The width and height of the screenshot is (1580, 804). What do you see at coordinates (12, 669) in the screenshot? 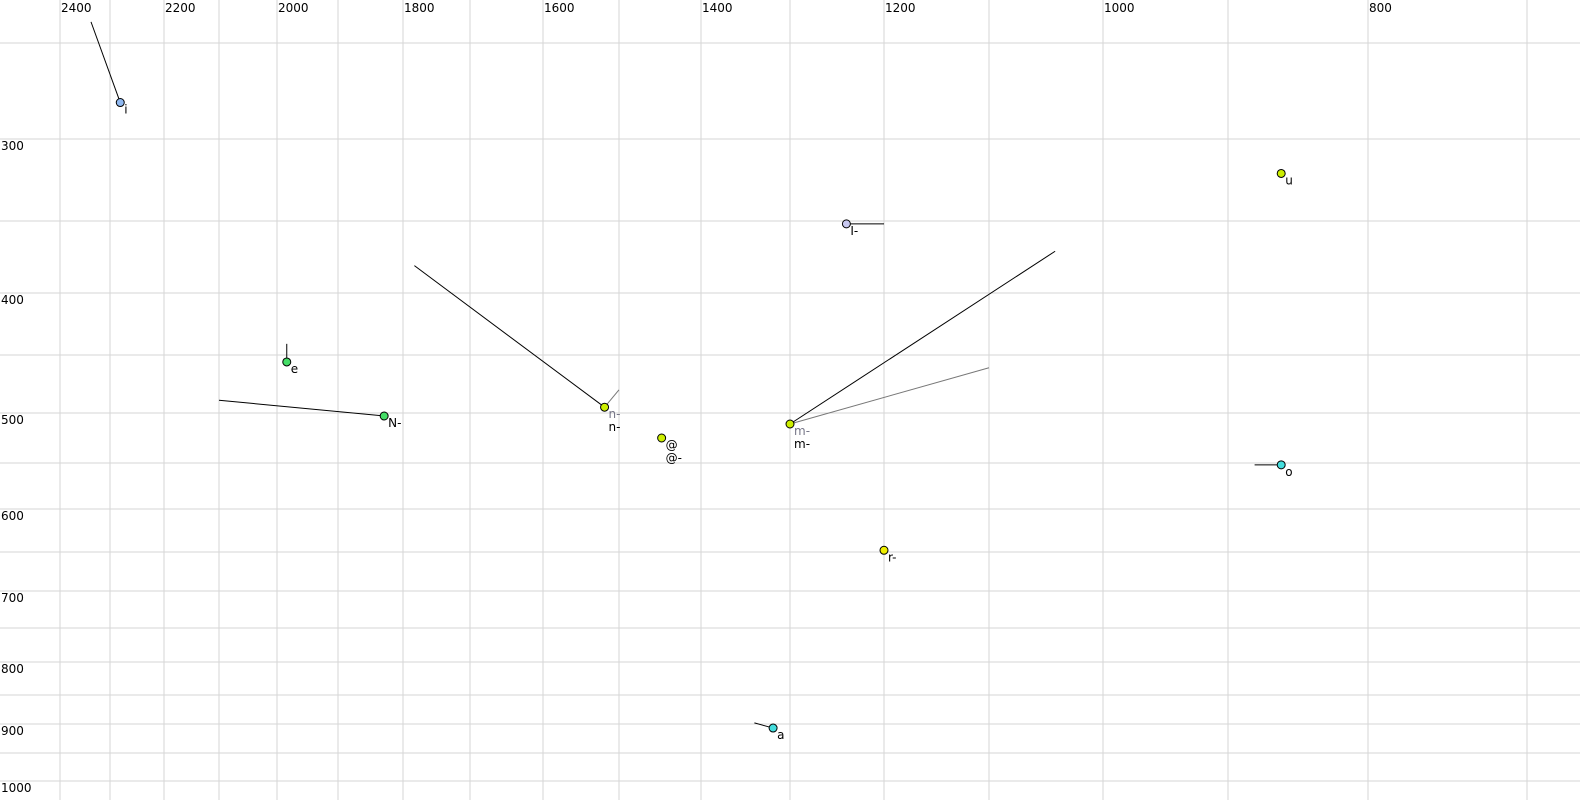
I see `y-tick-label: 800` at bounding box center [12, 669].